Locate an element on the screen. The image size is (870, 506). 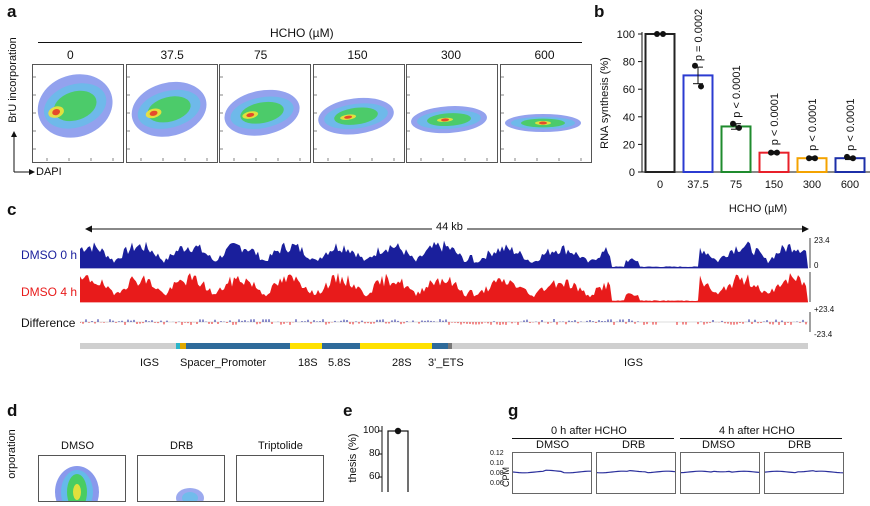
panel-label-b: b is located at coordinates (599, 11).